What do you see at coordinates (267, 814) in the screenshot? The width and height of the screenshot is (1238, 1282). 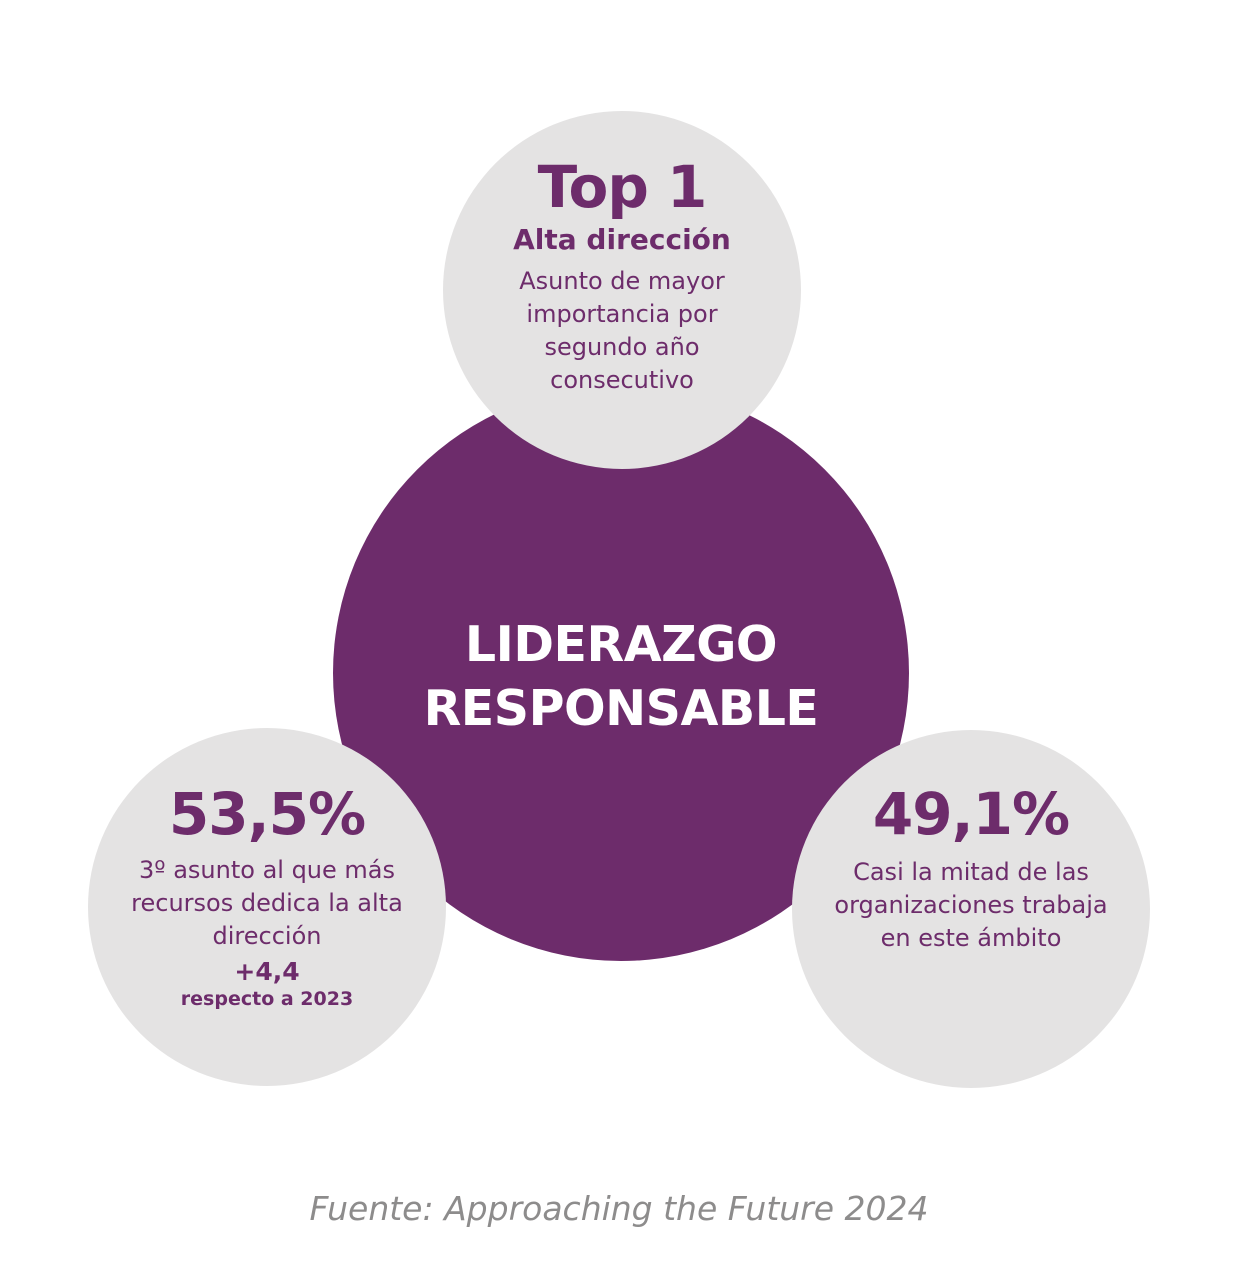 I see `left-headline: 53,5%` at bounding box center [267, 814].